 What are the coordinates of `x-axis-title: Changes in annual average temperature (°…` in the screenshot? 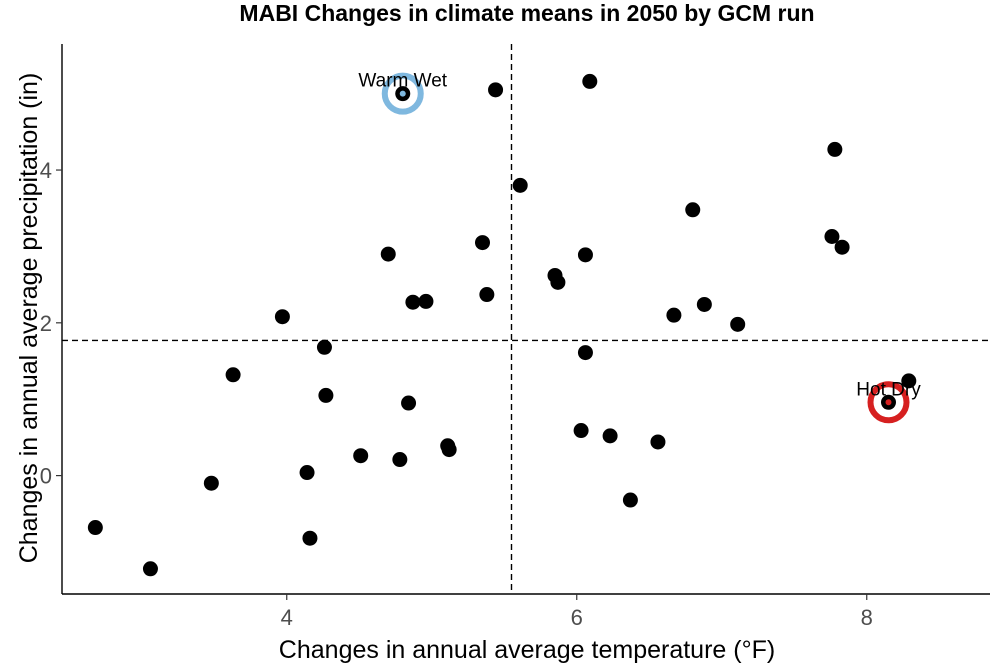 It's located at (527, 650).